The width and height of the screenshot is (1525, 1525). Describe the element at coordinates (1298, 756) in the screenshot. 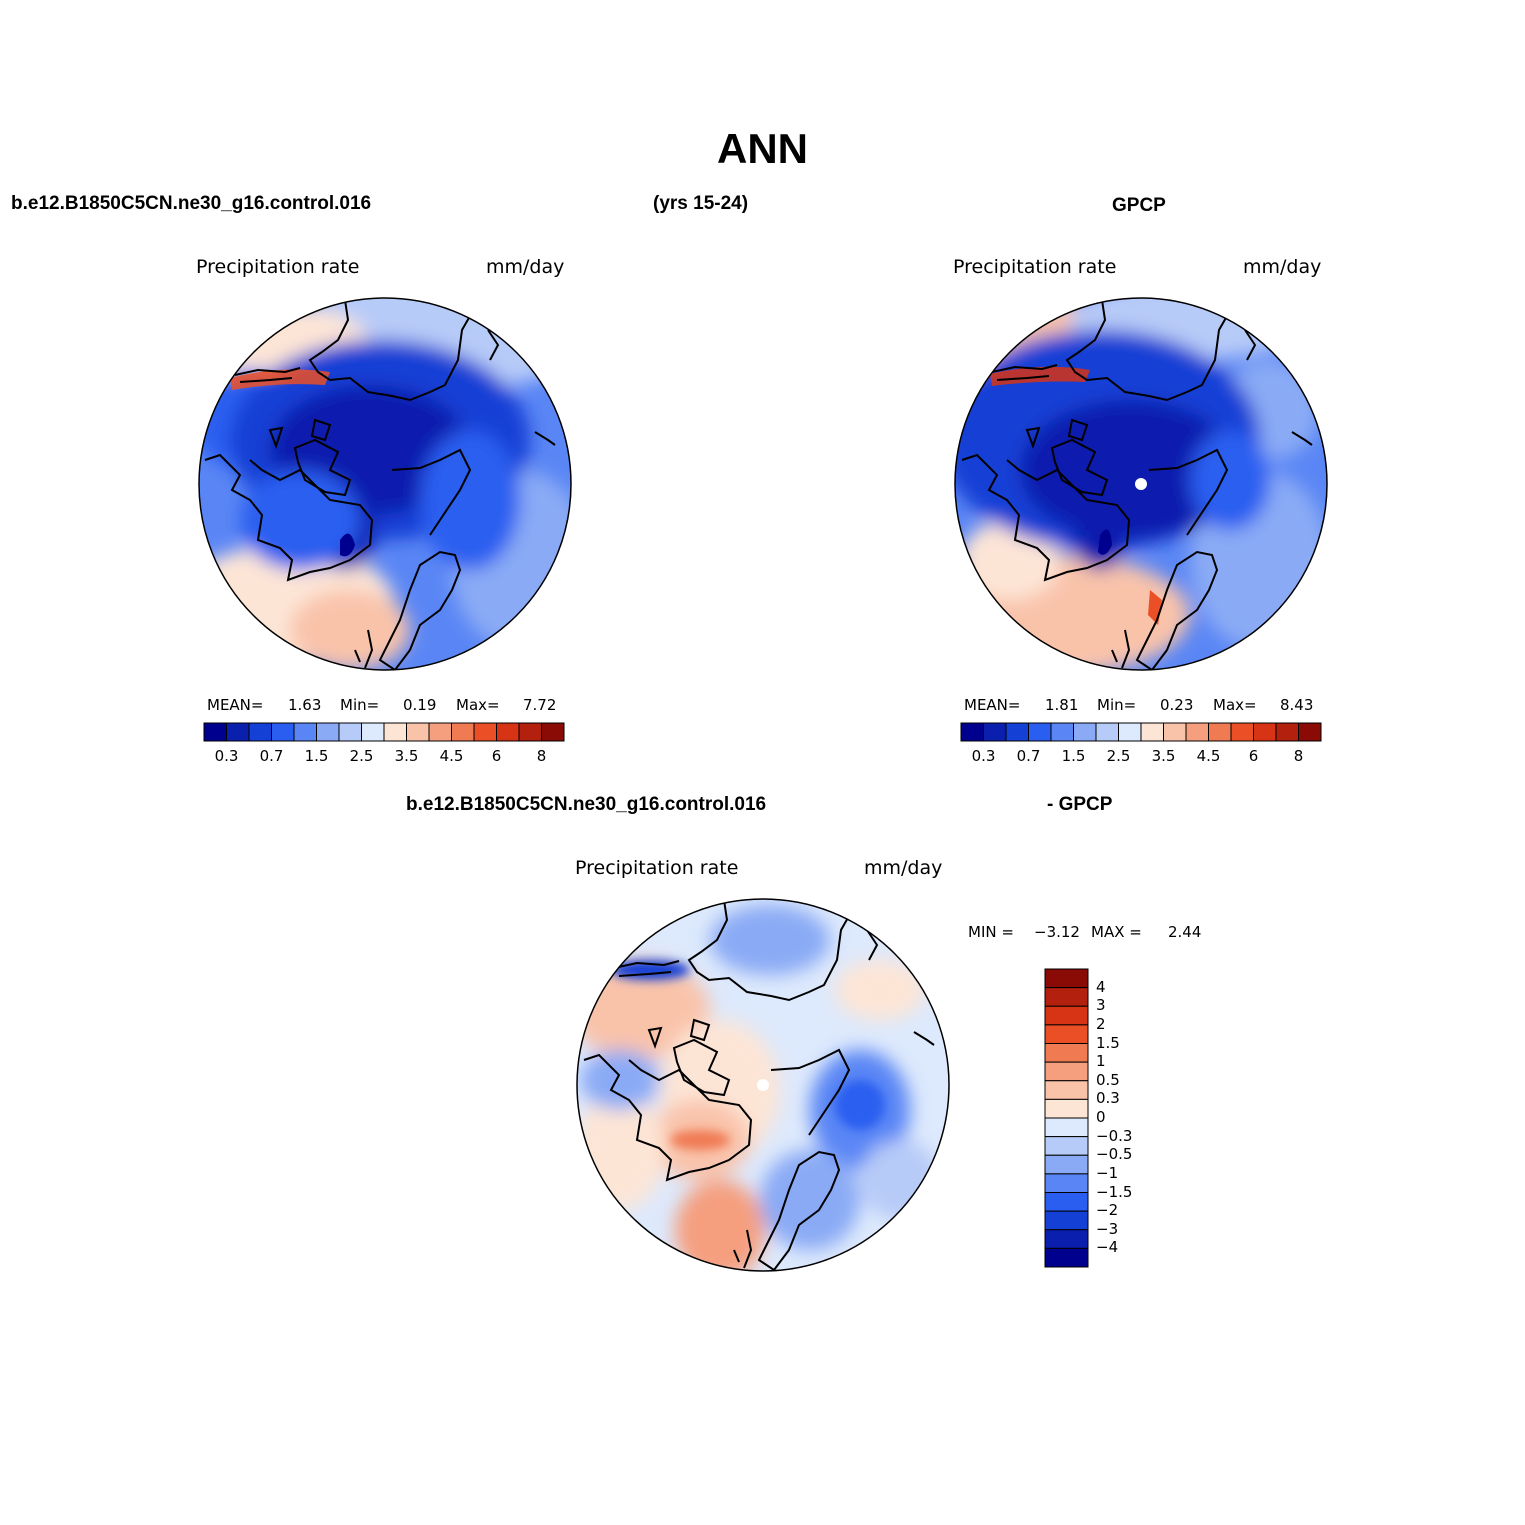

I see `obs-colorbar-tick-label: 8` at that location.